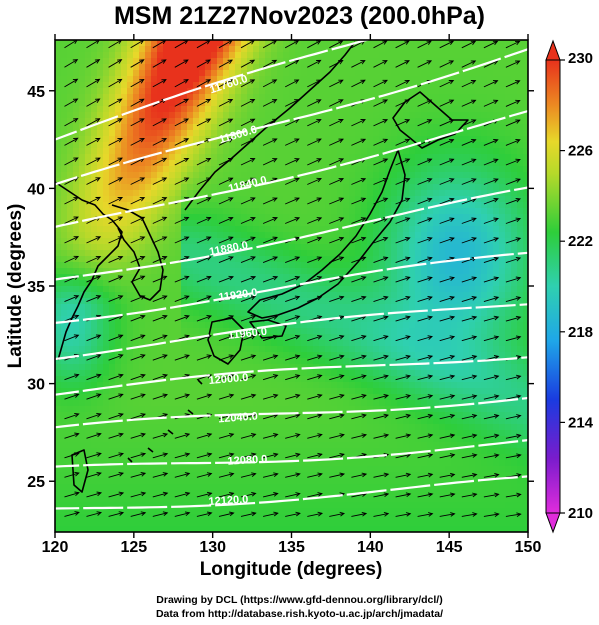  I want to click on colorbar-min-arrow, so click(553, 523).